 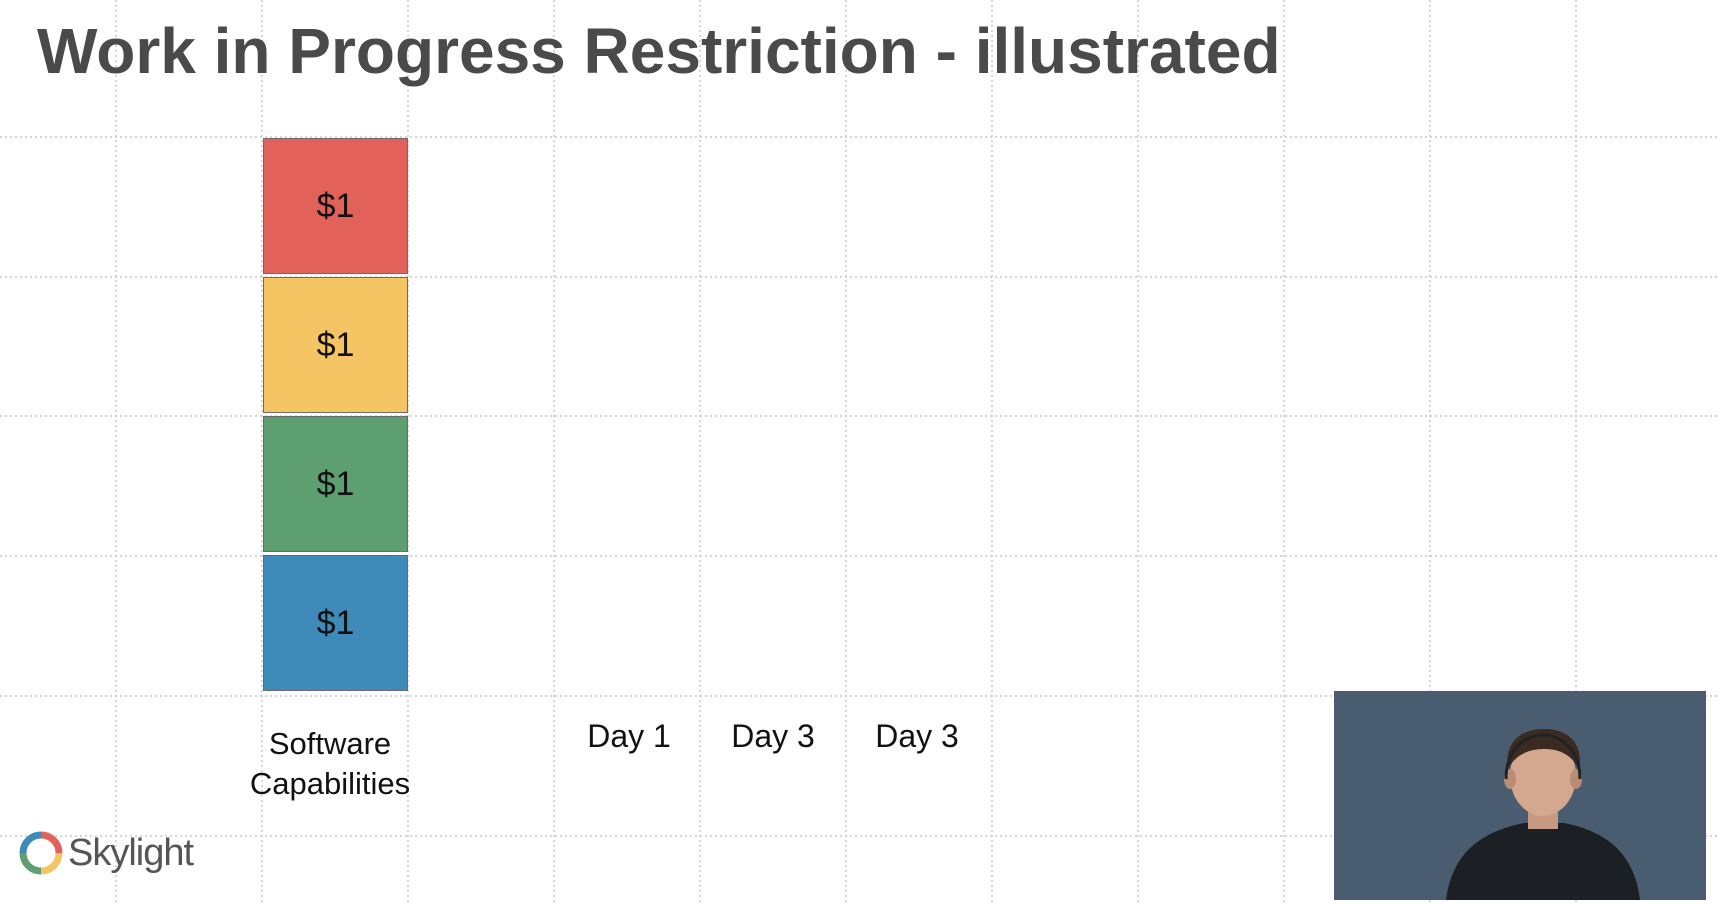 What do you see at coordinates (773, 736) in the screenshot?
I see `column-label-day-3a: Day 3` at bounding box center [773, 736].